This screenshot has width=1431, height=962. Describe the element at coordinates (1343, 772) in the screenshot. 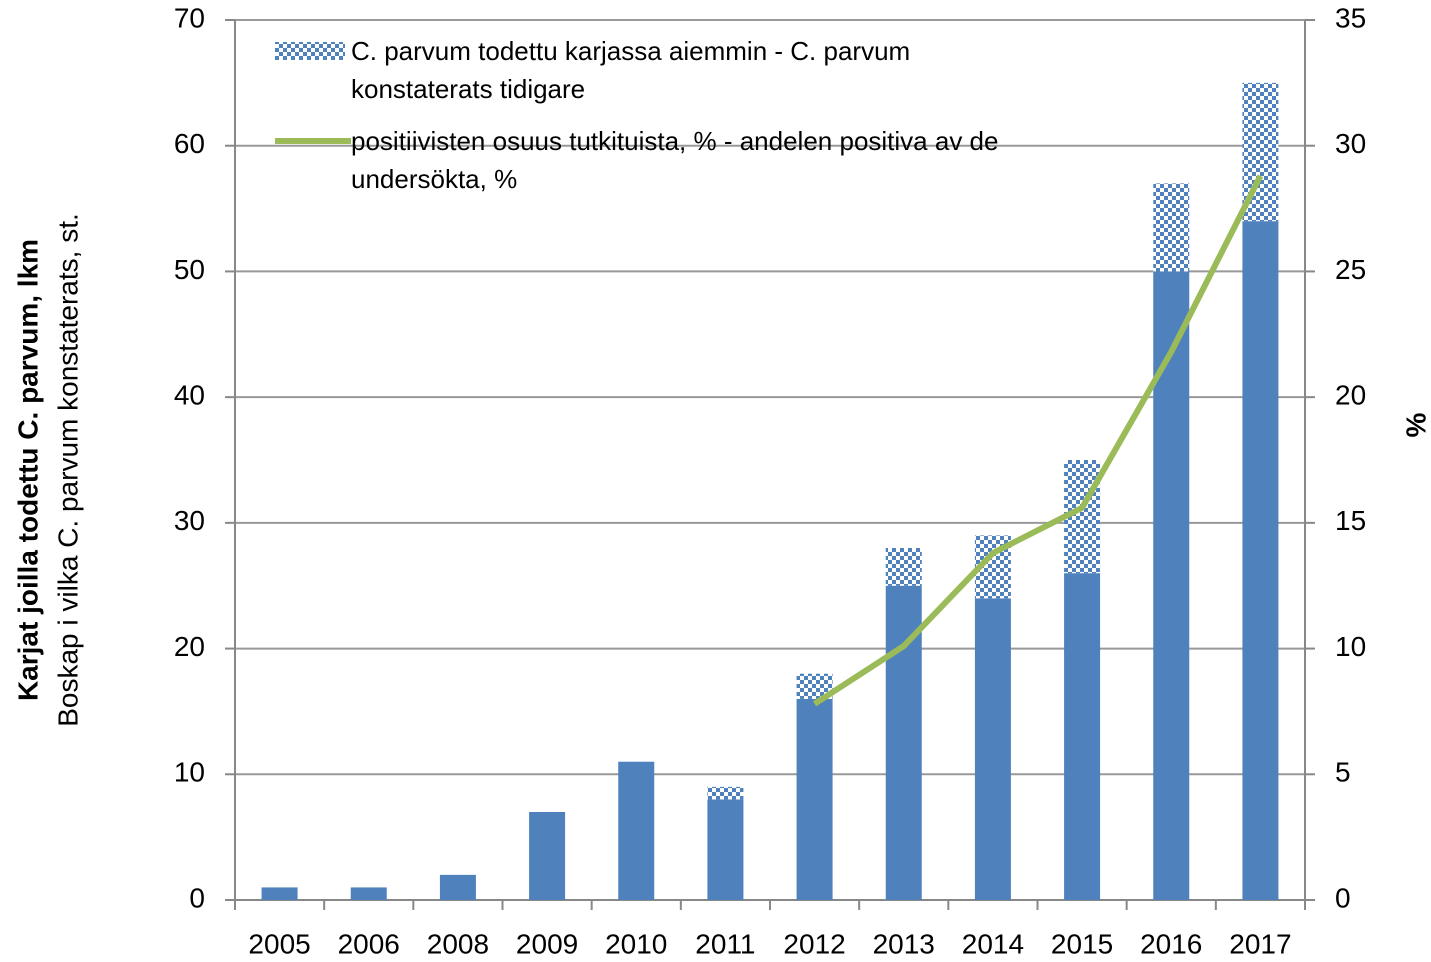

I see `y2-tick-label: 5` at that location.